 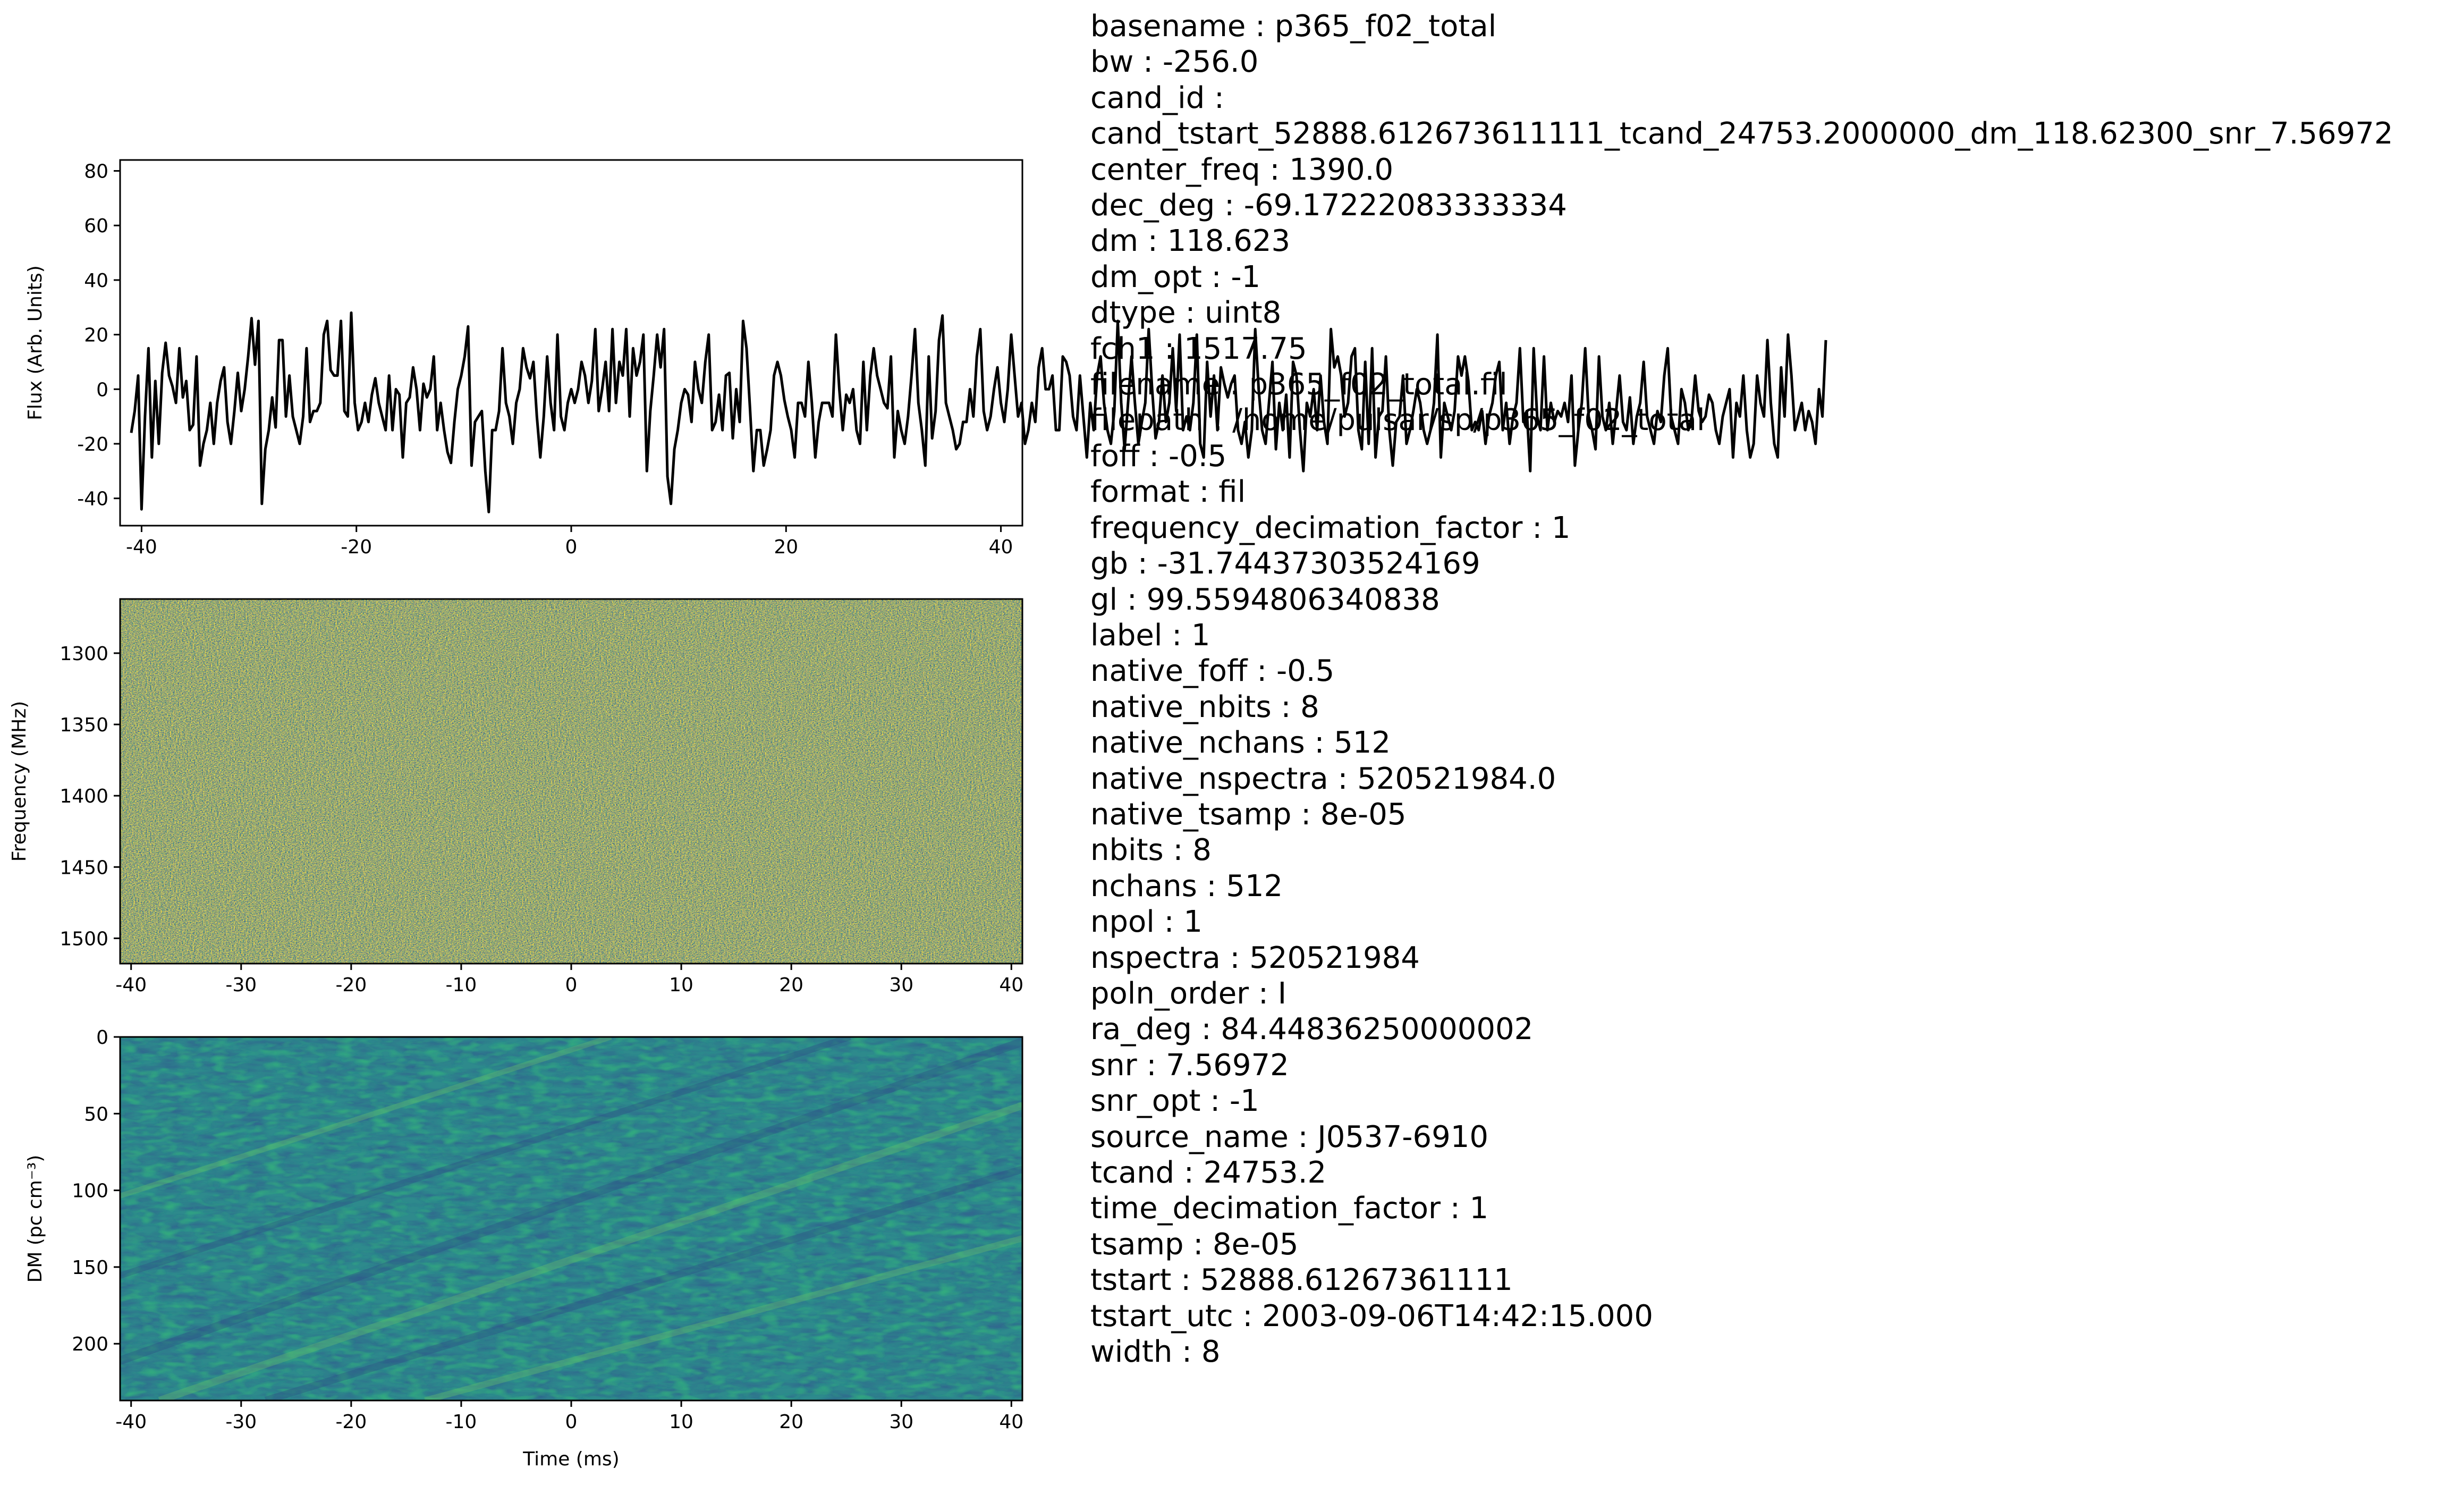 What do you see at coordinates (1150, 636) in the screenshot?
I see `metadata-line: label : 1` at bounding box center [1150, 636].